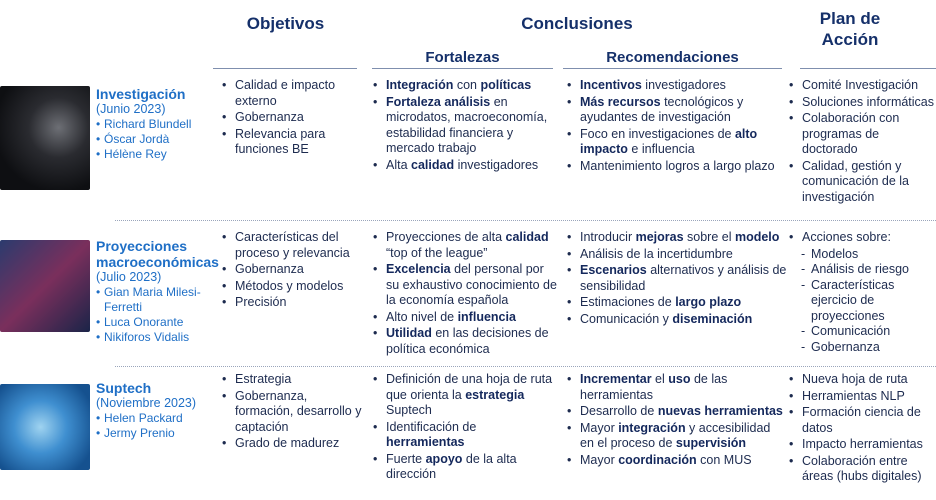  I want to click on header-recomendaciones: Recomendaciones, so click(672, 57).